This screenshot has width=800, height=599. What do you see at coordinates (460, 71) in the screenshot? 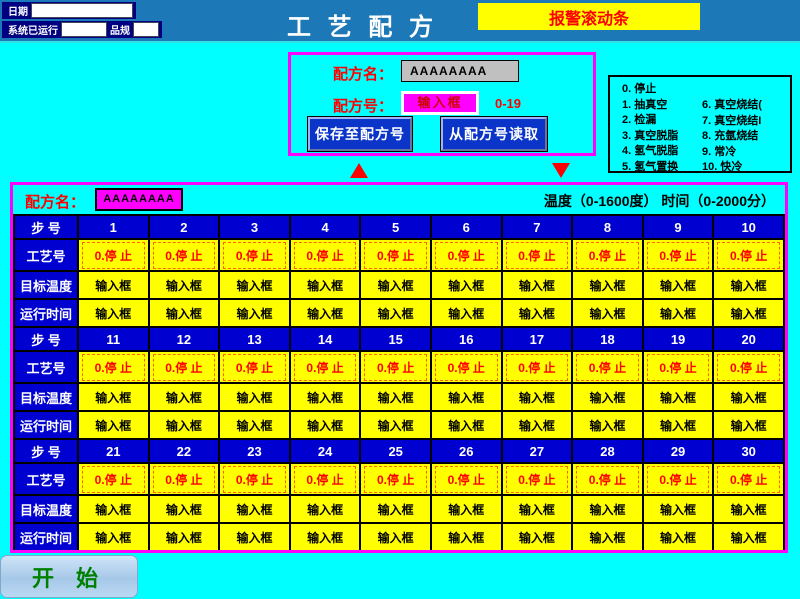
I see `recipe-name-input: AAAAAAAA` at bounding box center [460, 71].